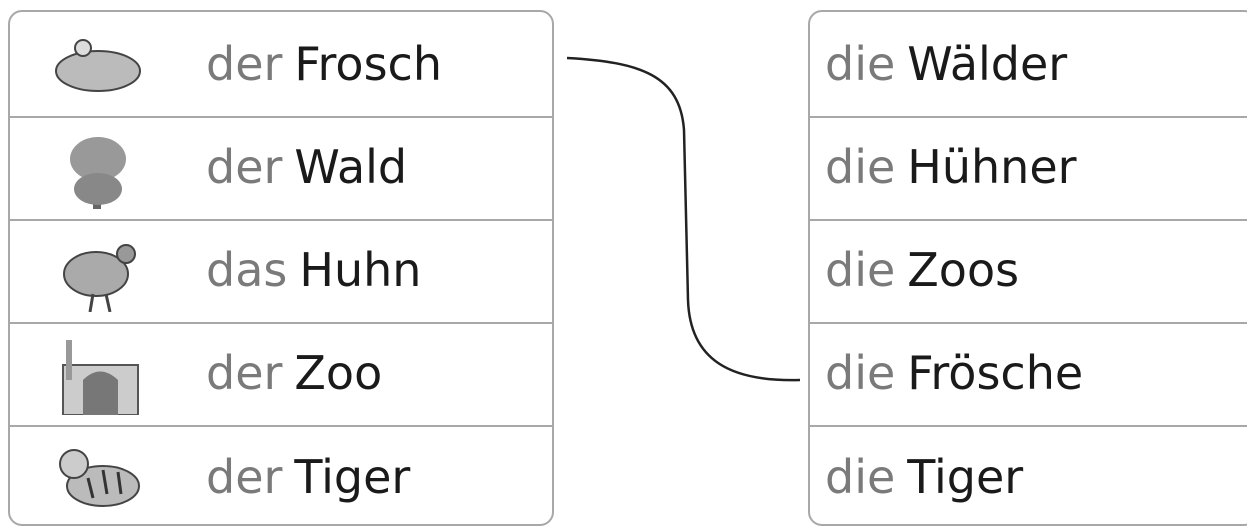  What do you see at coordinates (963, 270) in the screenshot?
I see `noun: Zoos` at bounding box center [963, 270].